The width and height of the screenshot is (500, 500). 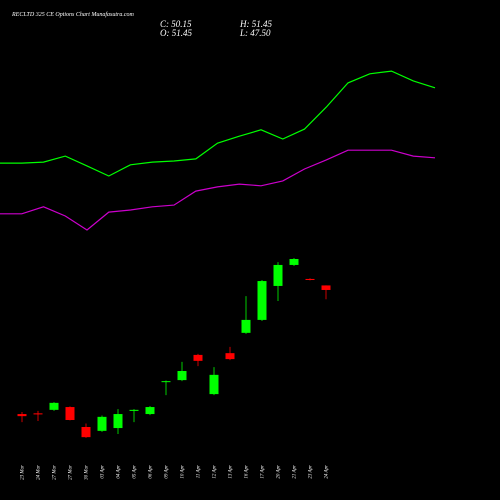 What do you see at coordinates (151, 472) in the screenshot?
I see `x-tick-label: 06 Apr` at bounding box center [151, 472].